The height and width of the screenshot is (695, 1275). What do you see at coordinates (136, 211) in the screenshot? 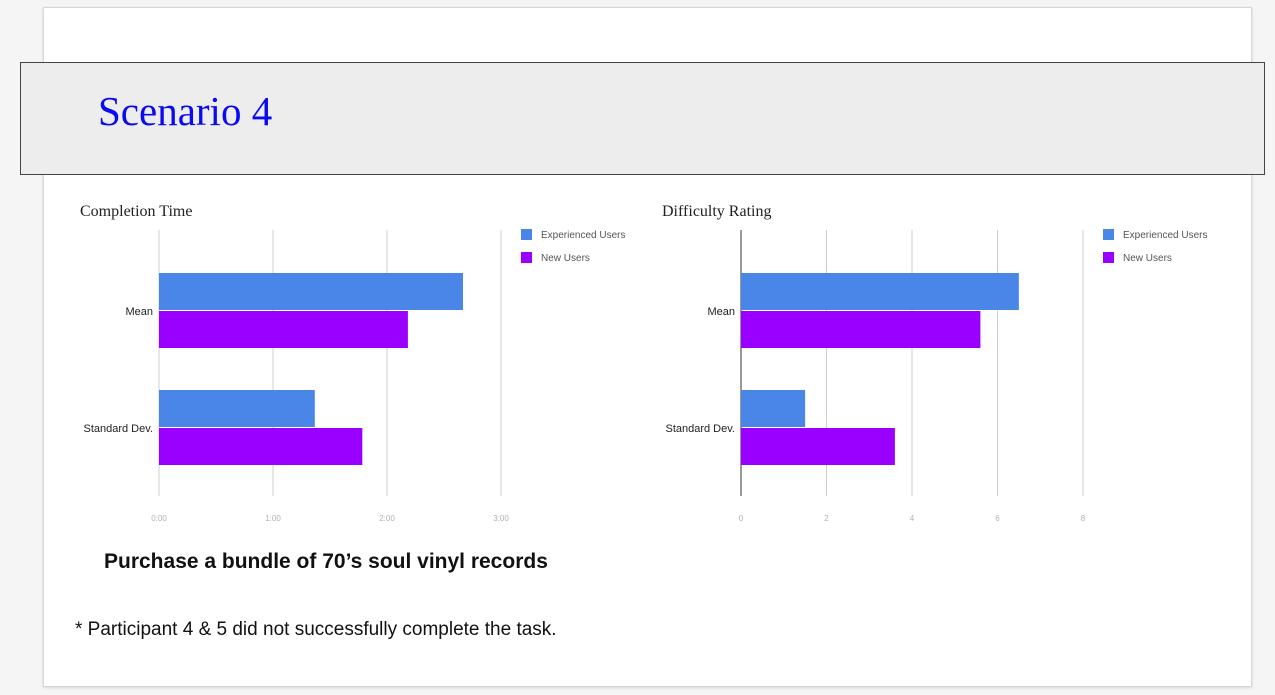
I see `chart-title: Completion Time` at bounding box center [136, 211].